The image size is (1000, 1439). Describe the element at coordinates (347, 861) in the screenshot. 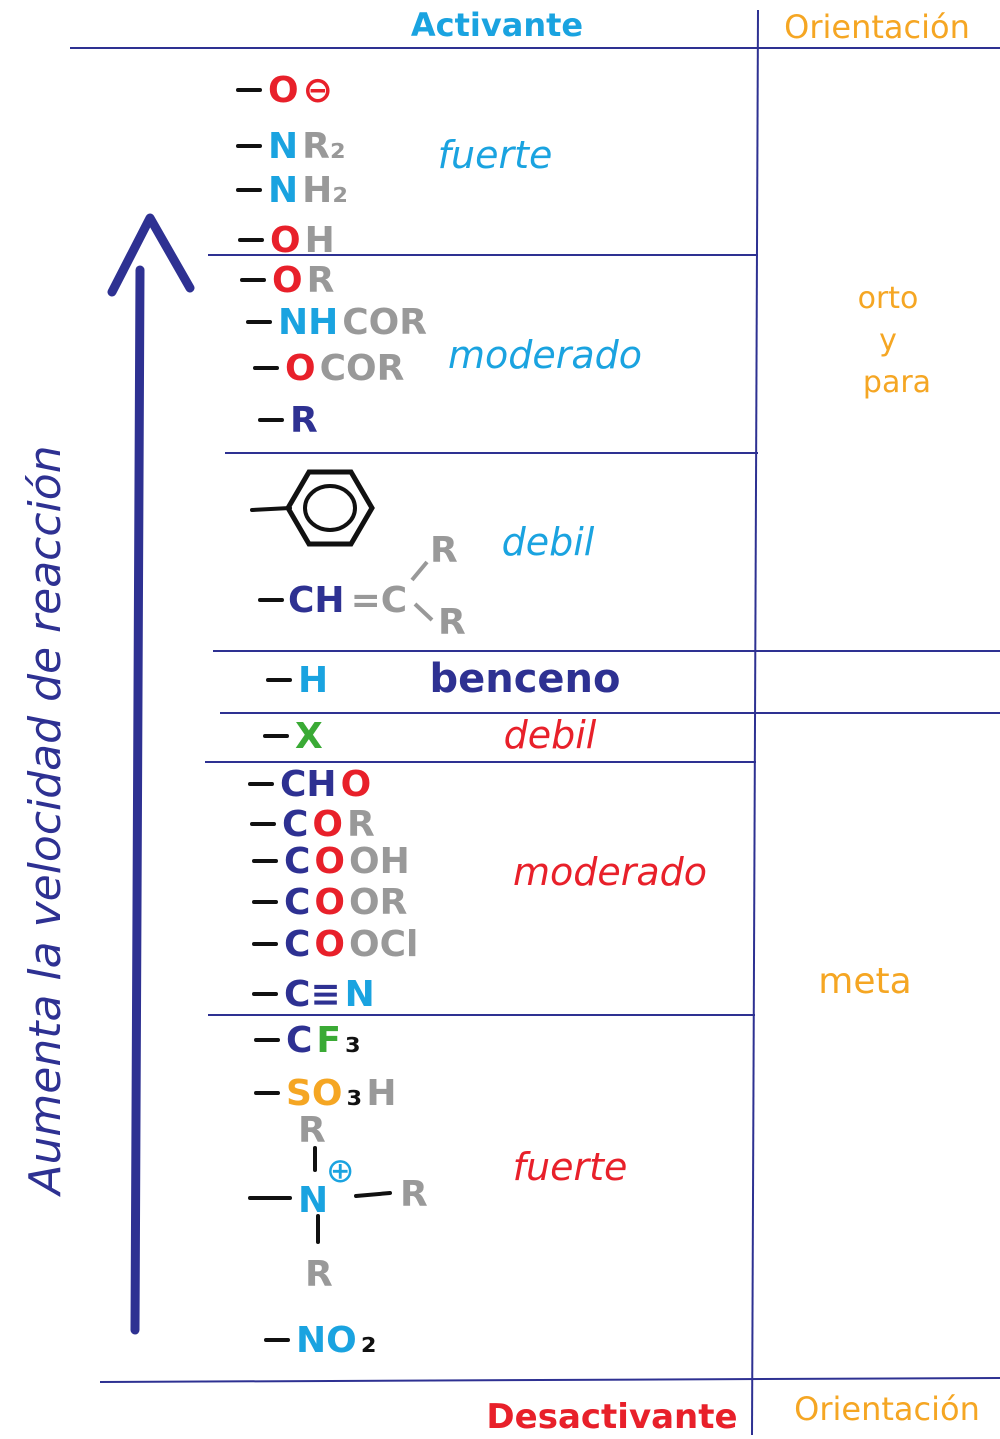

I see `formula: C O OH` at that location.